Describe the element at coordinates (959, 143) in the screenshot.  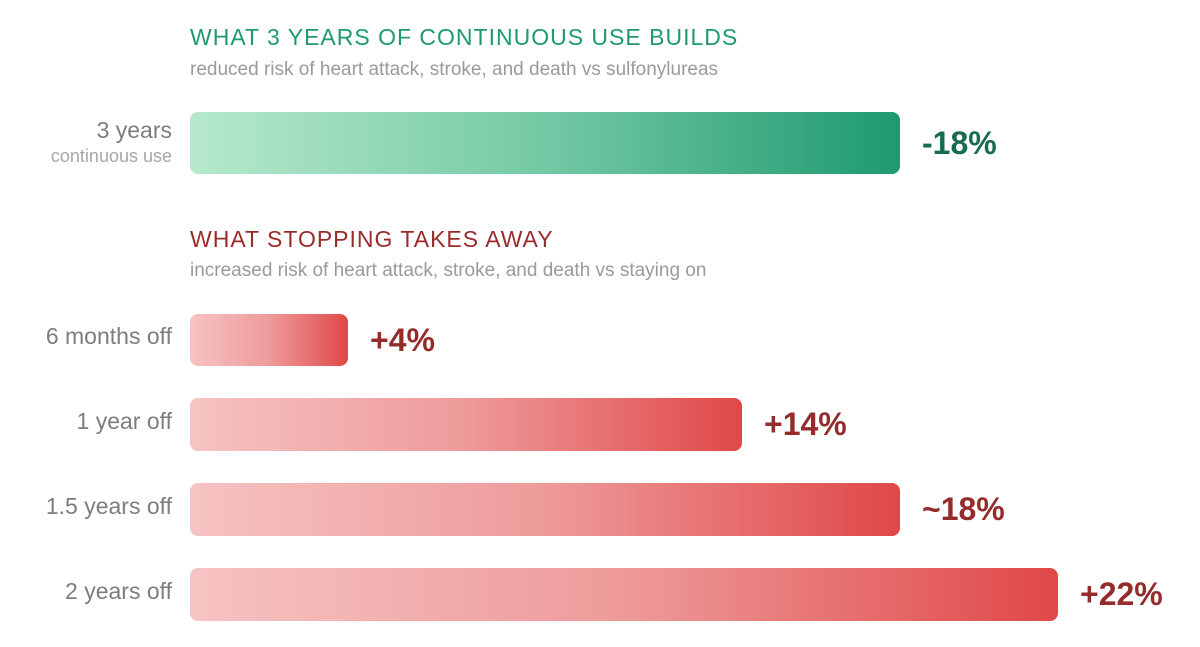
I see `bar-value-3-years: -18%` at that location.